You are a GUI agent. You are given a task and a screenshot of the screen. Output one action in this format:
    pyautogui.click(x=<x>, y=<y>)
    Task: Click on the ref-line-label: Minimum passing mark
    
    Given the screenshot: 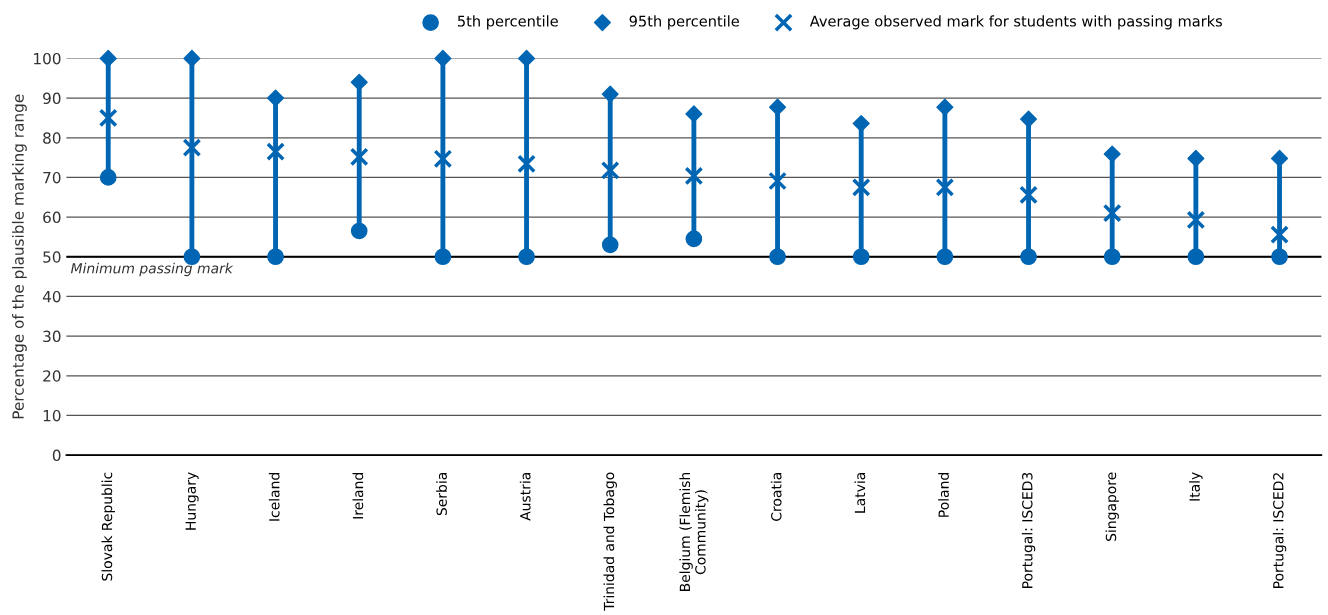 What is the action you would take?
    pyautogui.click(x=152, y=269)
    